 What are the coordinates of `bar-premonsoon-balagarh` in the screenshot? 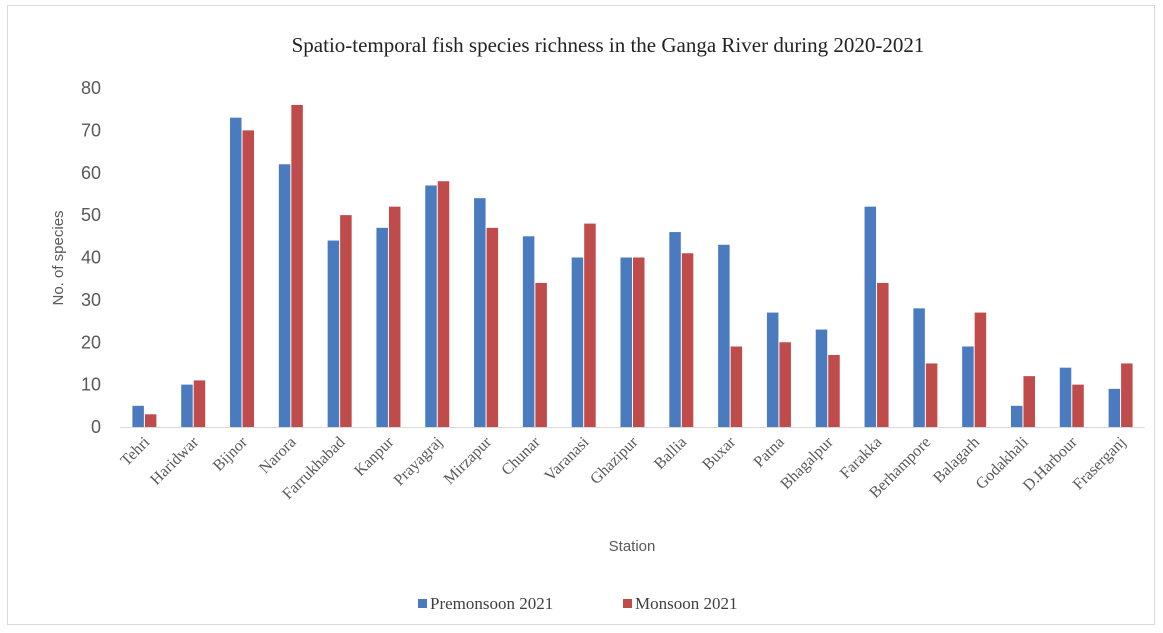 It's located at (968, 386).